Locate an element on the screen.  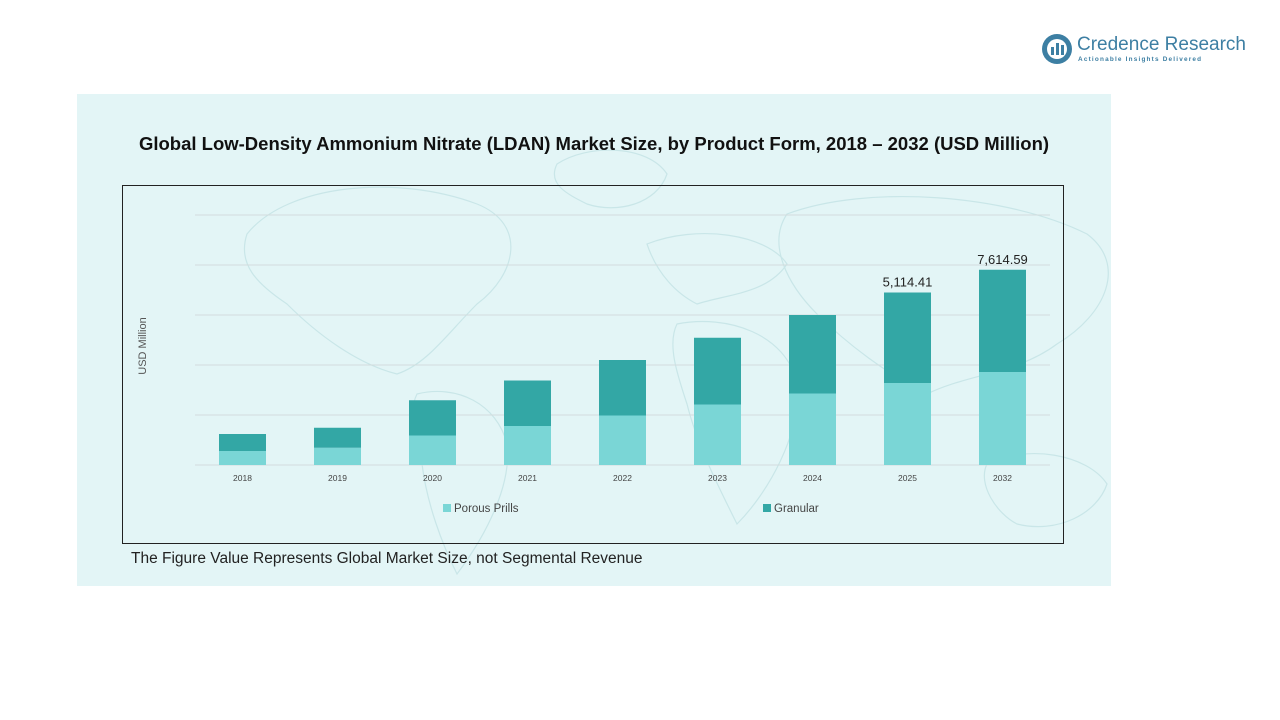
bar-porous-prills-2018 is located at coordinates (242, 458).